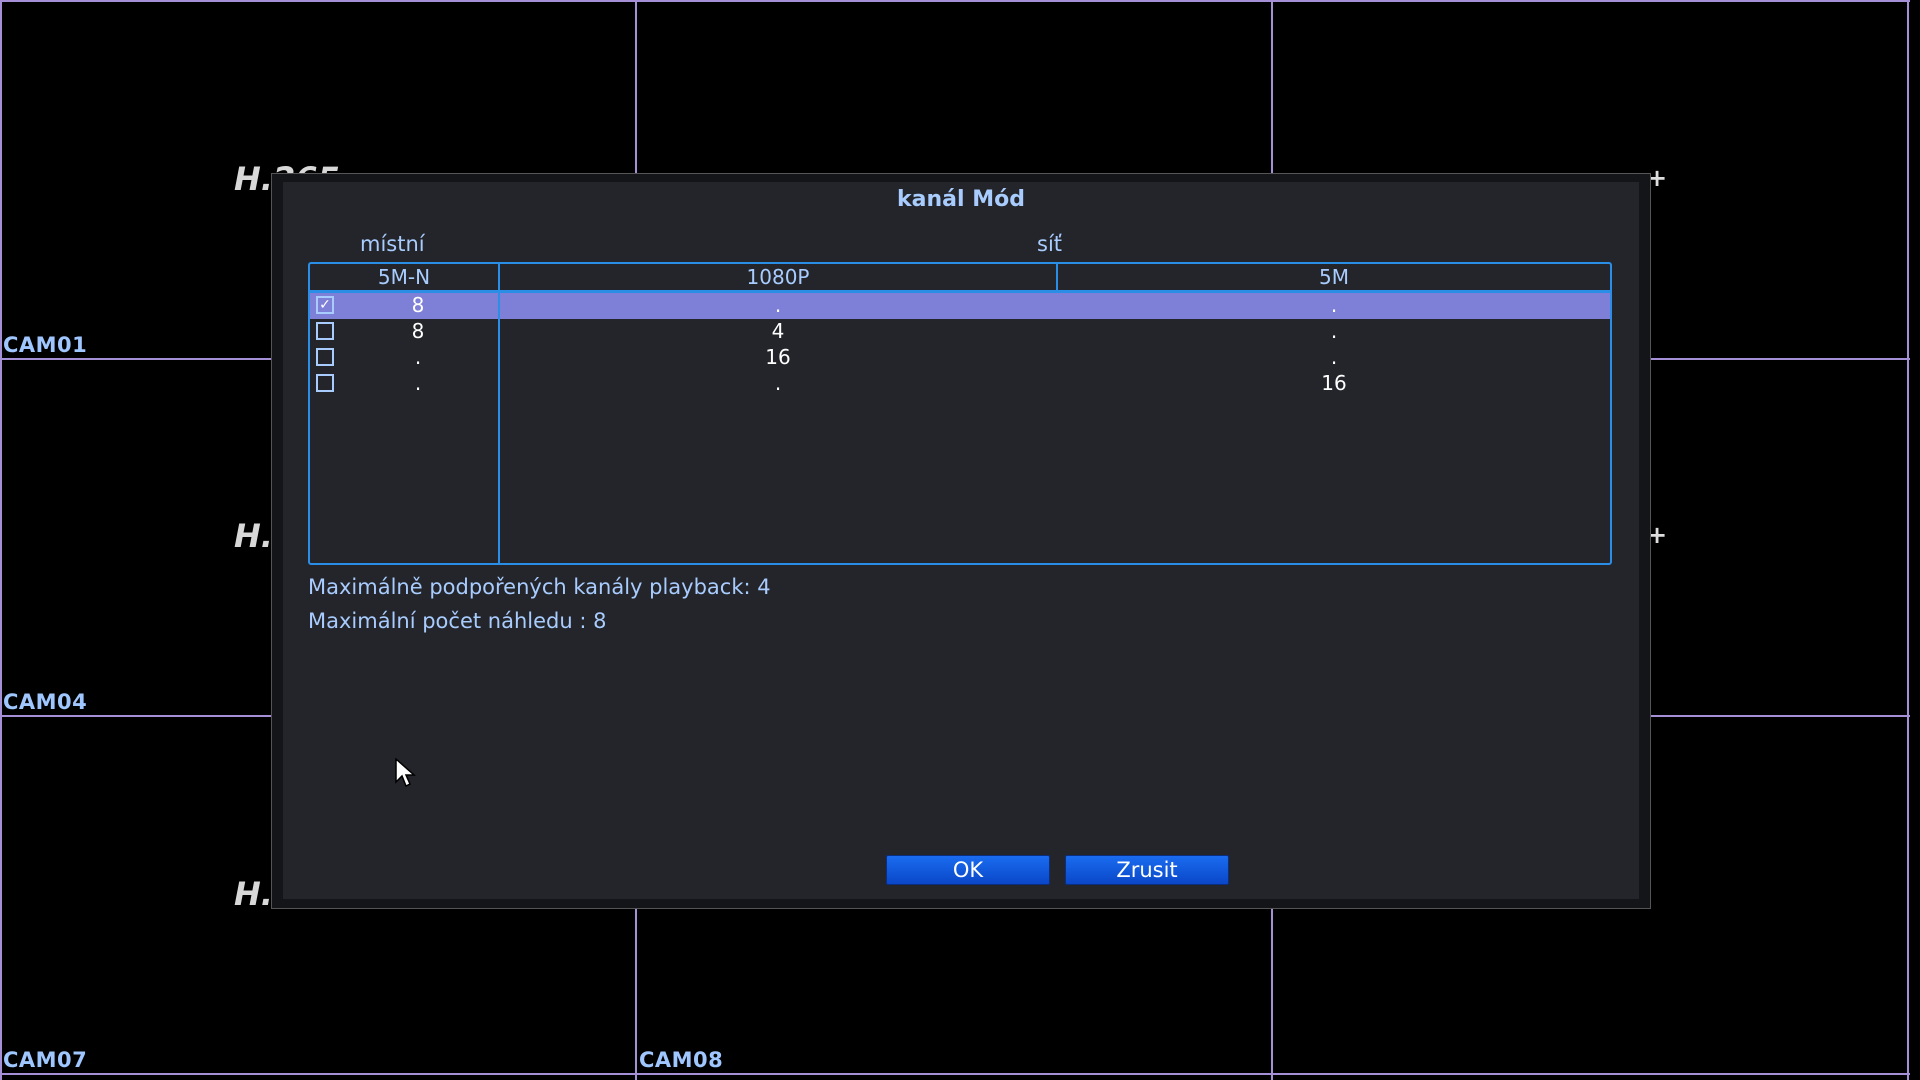 This screenshot has height=1080, width=1920. Describe the element at coordinates (1147, 870) in the screenshot. I see `cancel-button: Zrusit` at that location.